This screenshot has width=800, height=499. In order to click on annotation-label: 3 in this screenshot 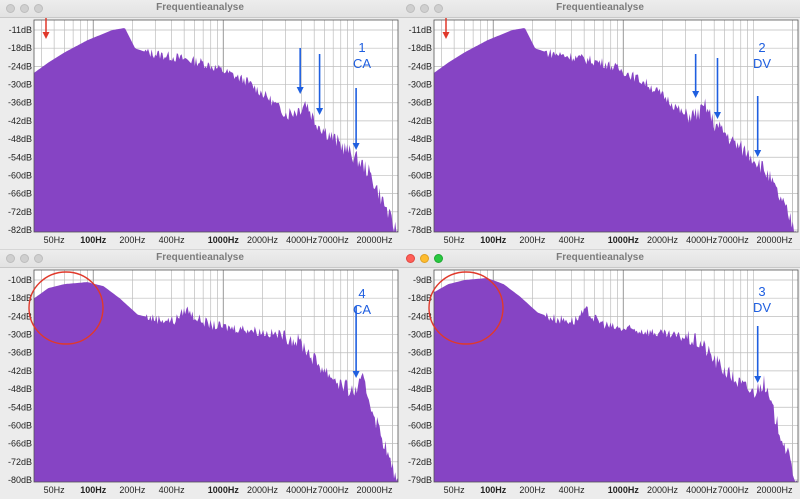, I will do `click(761, 291)`.